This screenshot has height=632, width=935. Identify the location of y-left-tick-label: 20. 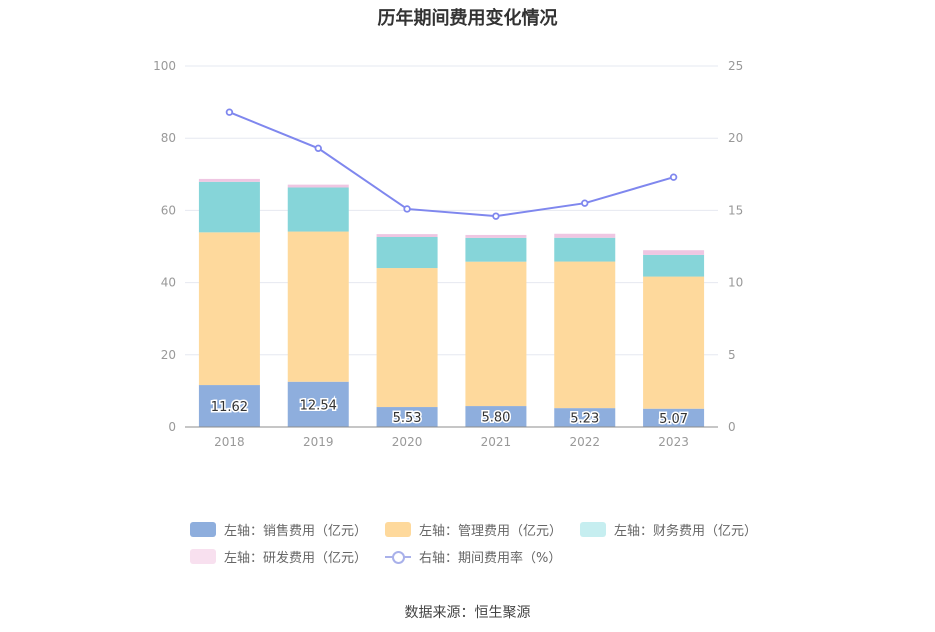
(168, 355).